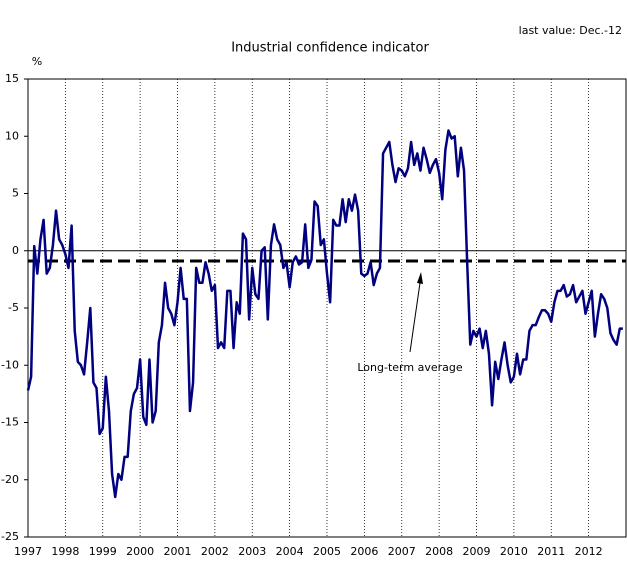 Image resolution: width=627 pixels, height=574 pixels. What do you see at coordinates (12, 135) in the screenshot?
I see `y-tick-label: 10` at bounding box center [12, 135].